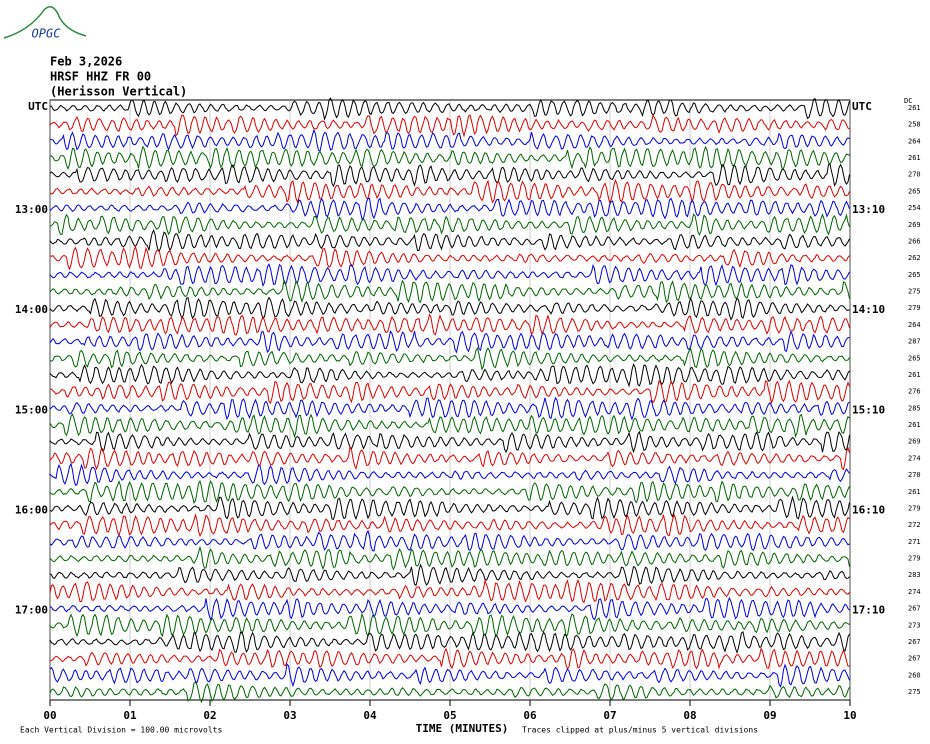 The image size is (930, 744). Describe the element at coordinates (49, 715) in the screenshot. I see `x-tick-label: 00` at that location.